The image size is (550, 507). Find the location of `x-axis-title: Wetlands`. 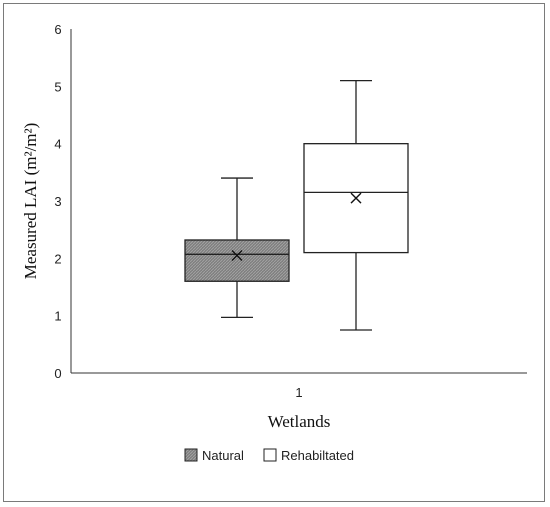

x-axis-title: Wetlands is located at coordinates (299, 421).